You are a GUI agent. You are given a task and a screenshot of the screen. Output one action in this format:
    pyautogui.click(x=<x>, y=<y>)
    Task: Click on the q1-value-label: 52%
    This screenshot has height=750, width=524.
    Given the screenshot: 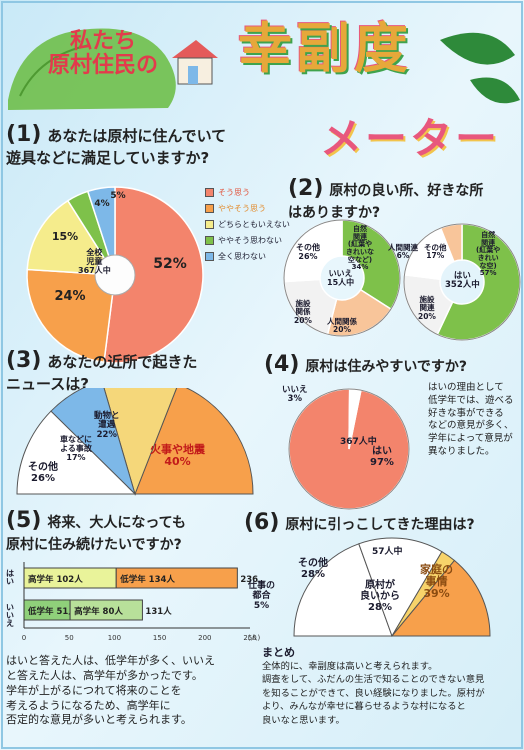 What is the action you would take?
    pyautogui.click(x=170, y=264)
    